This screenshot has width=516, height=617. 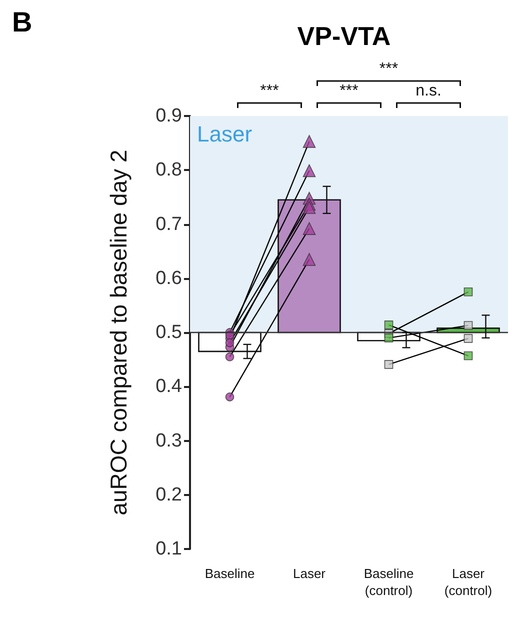 I want to click on y-tick-label: 0.8, so click(x=169, y=170).